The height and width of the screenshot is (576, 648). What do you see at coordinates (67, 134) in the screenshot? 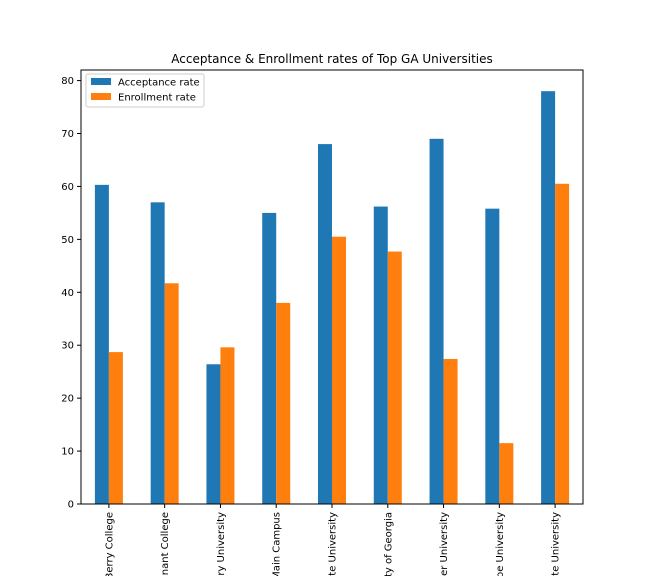
I see `y-tick-label: 70` at bounding box center [67, 134].